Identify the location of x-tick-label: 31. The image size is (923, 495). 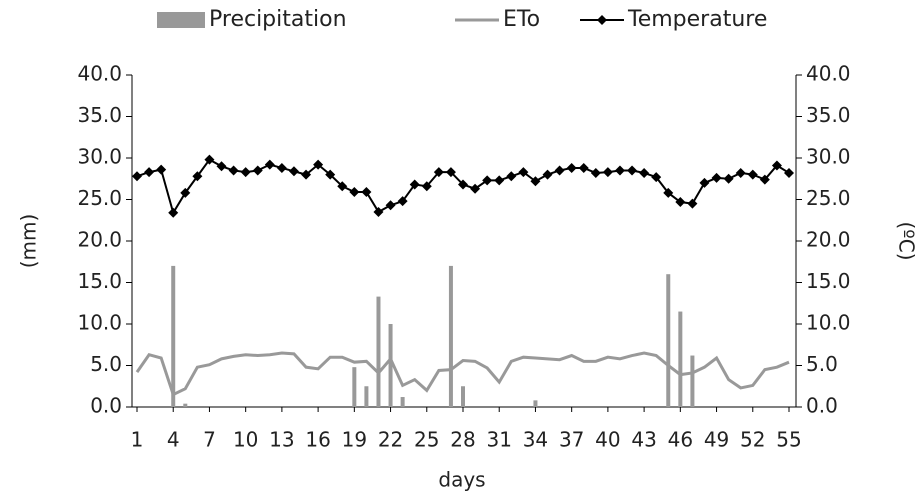
(498, 440).